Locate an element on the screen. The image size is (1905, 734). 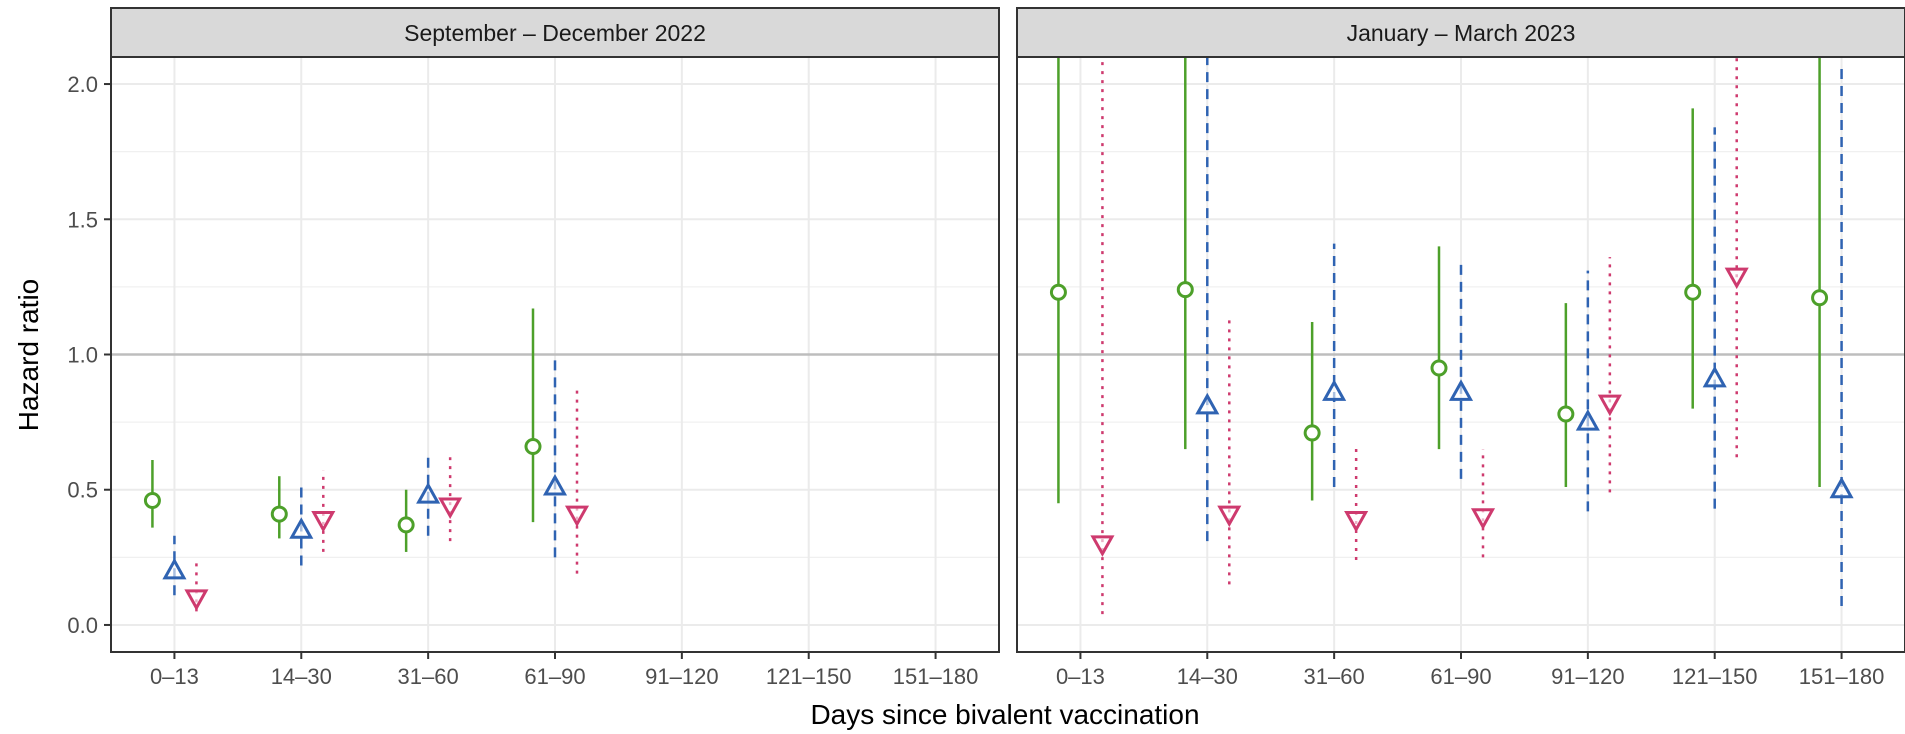
y-tick-label: 1.5 is located at coordinates (82, 219).